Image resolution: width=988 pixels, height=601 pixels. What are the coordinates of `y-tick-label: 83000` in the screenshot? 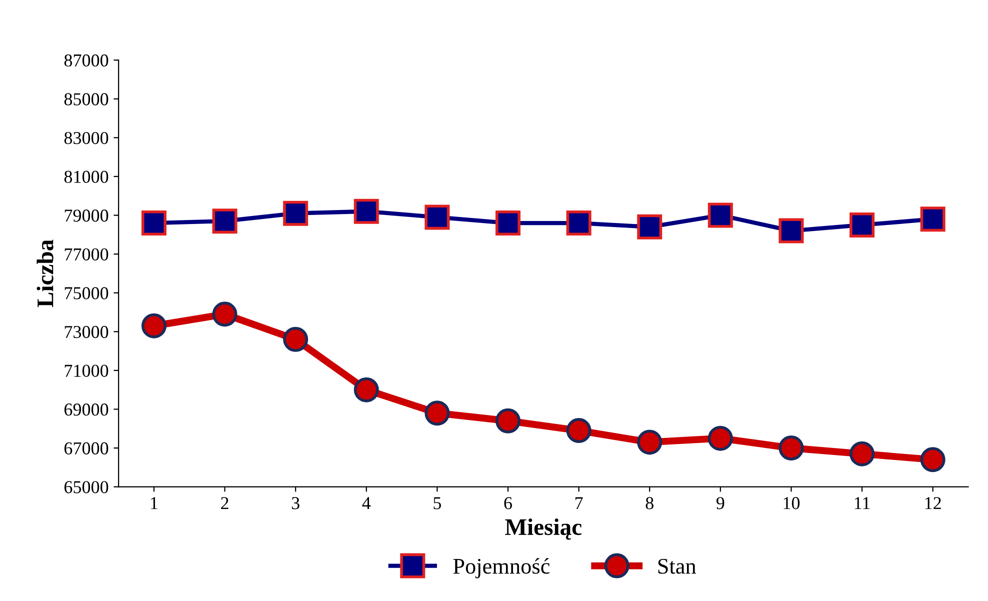 It's located at (86, 138).